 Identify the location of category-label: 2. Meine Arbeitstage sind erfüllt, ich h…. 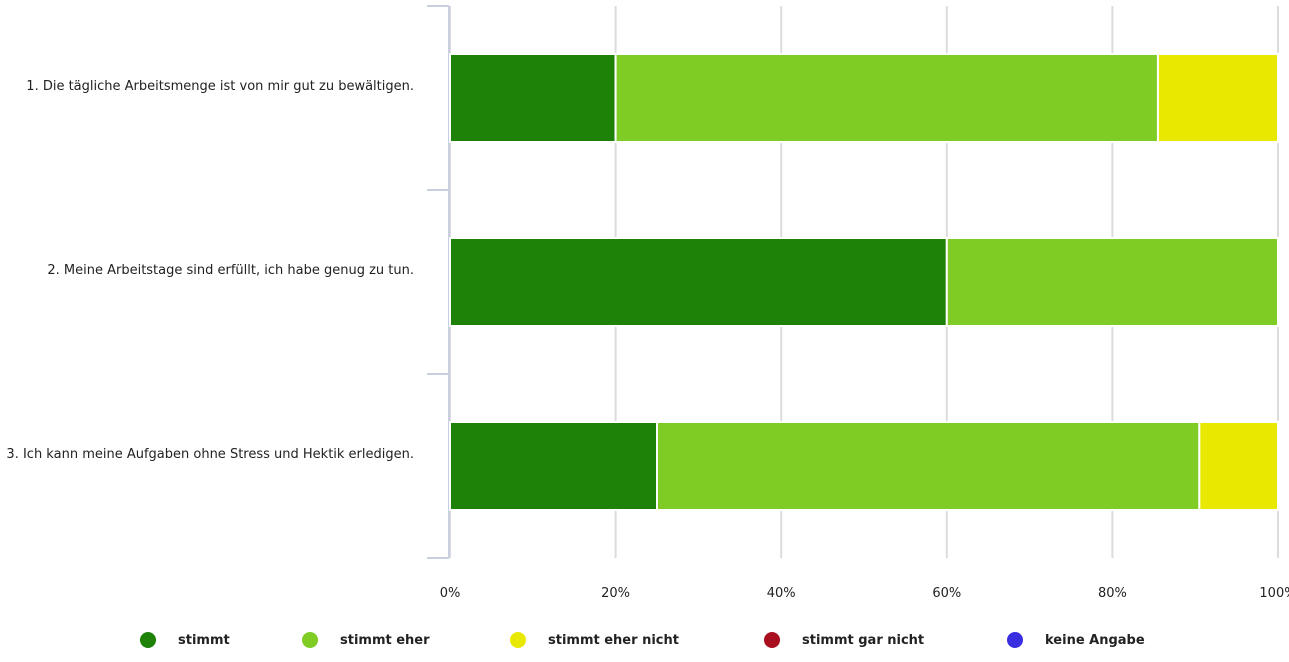
(230, 270).